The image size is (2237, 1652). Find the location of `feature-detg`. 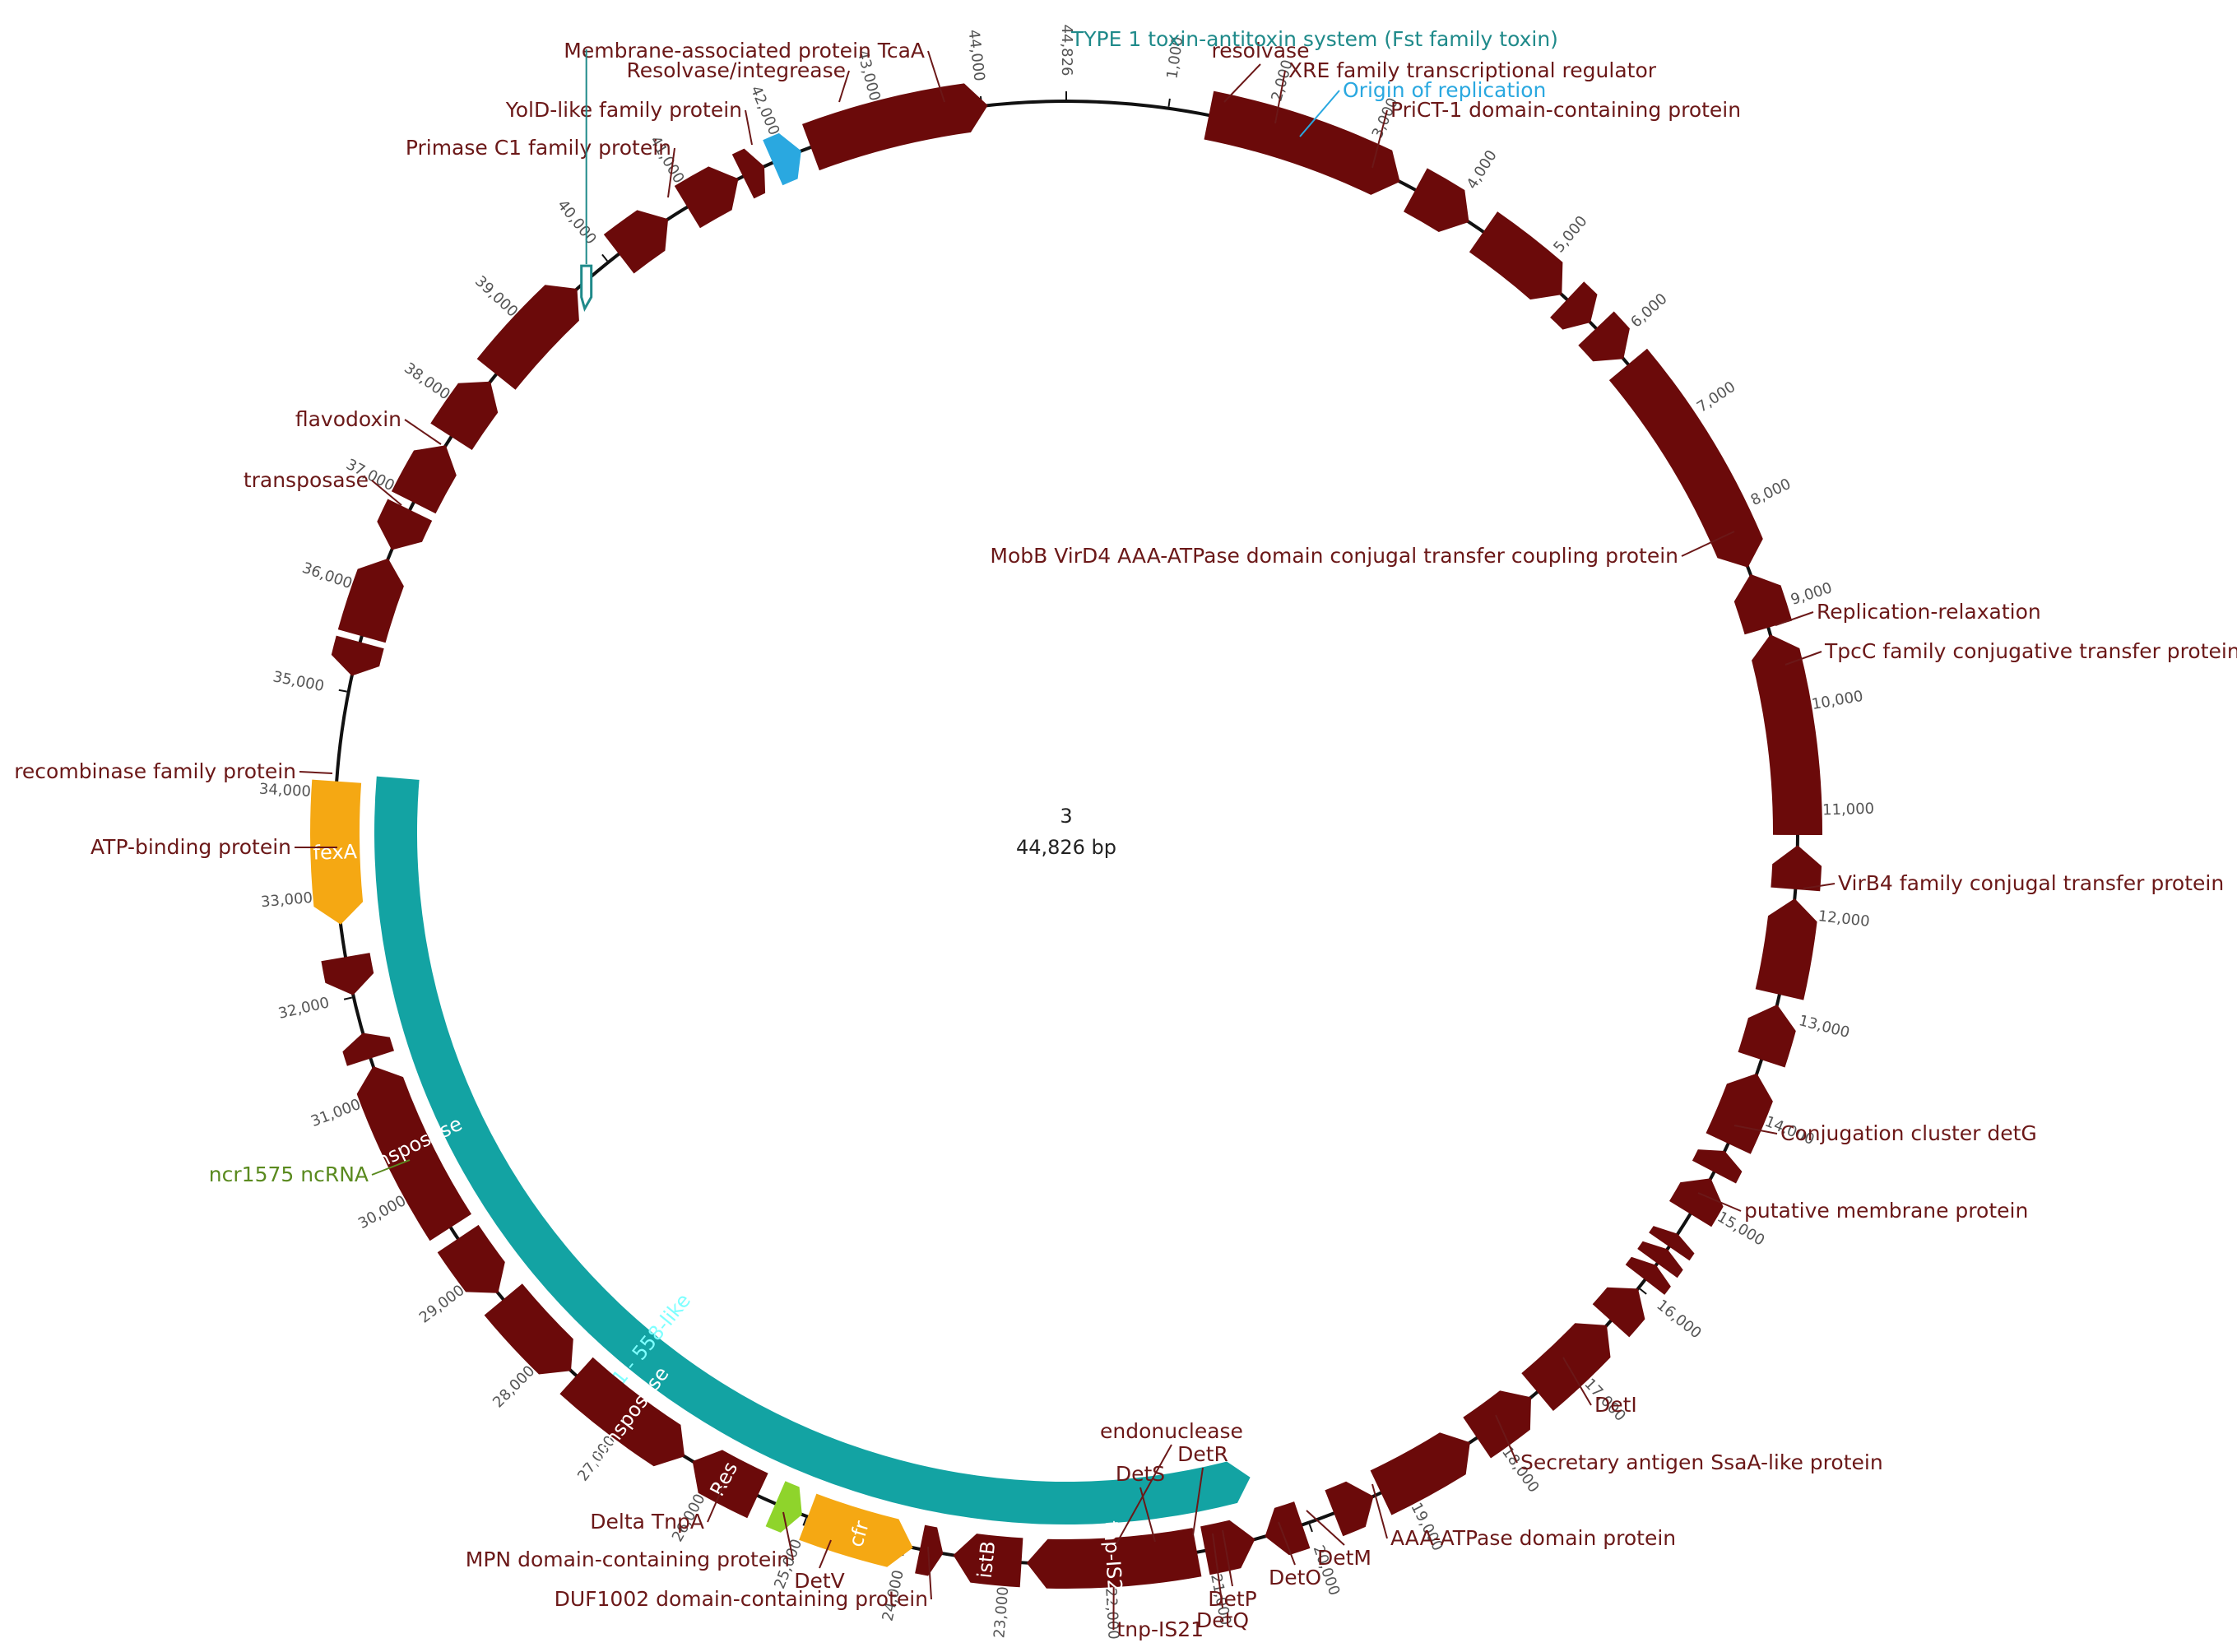

feature-detg is located at coordinates (1763, 604).